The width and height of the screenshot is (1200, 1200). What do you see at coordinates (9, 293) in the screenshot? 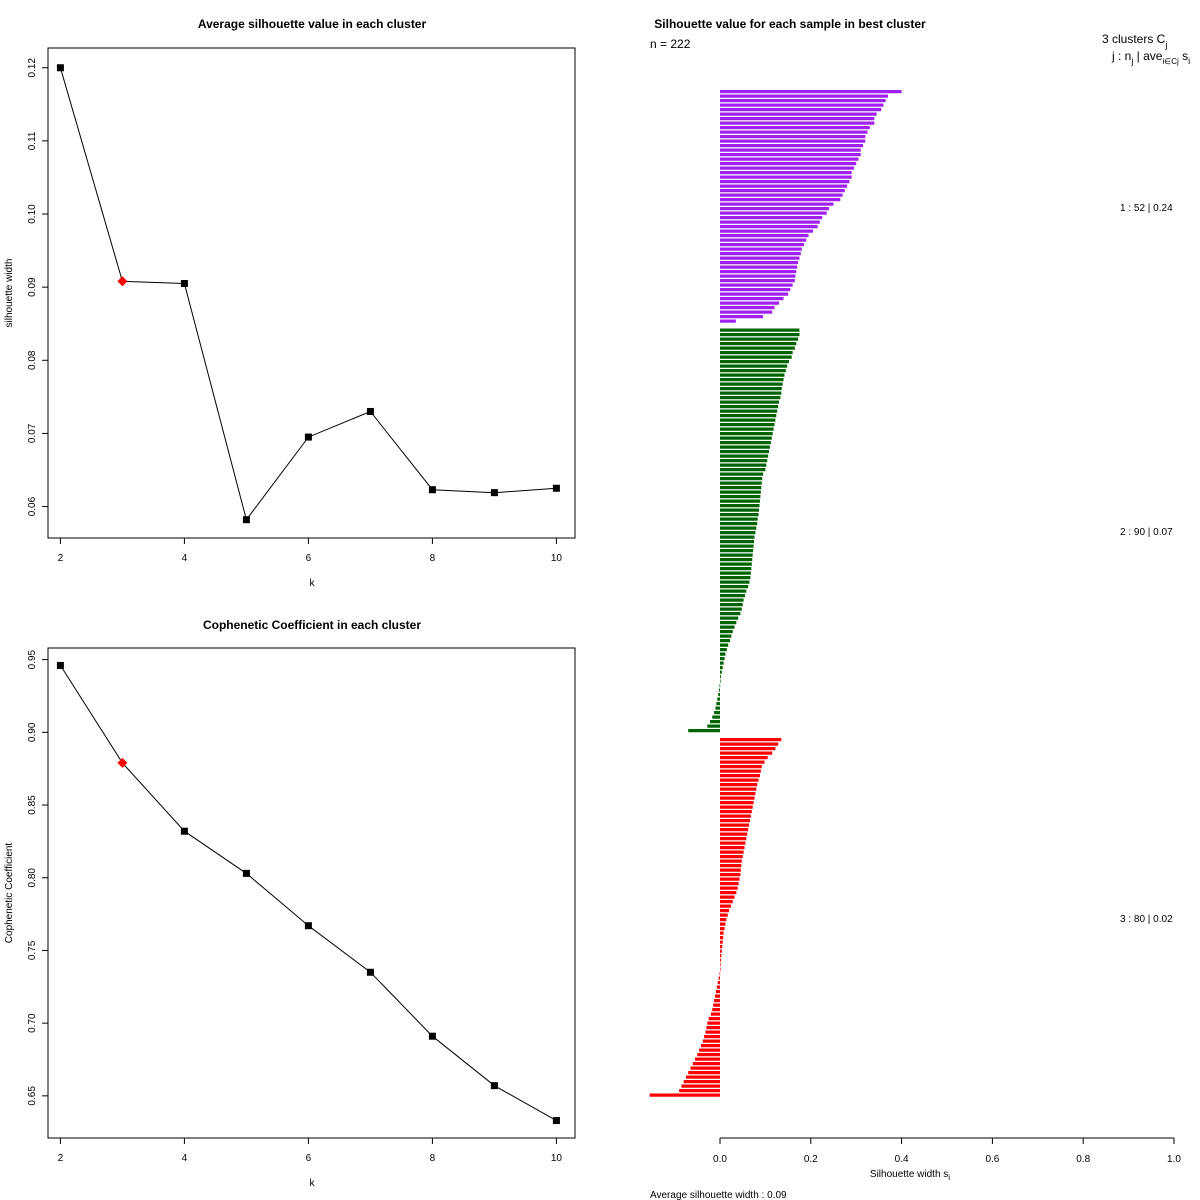
I see `y-axis-label: silhouette width` at bounding box center [9, 293].